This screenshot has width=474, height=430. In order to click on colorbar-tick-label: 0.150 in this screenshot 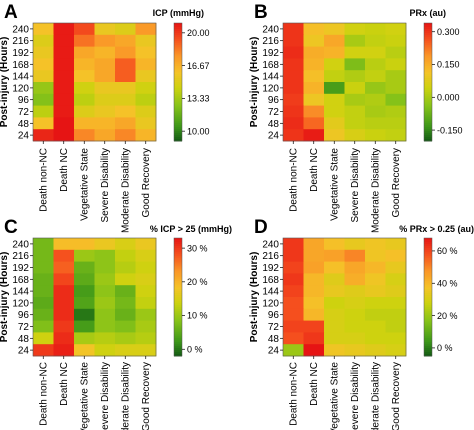, I will do `click(448, 65)`.